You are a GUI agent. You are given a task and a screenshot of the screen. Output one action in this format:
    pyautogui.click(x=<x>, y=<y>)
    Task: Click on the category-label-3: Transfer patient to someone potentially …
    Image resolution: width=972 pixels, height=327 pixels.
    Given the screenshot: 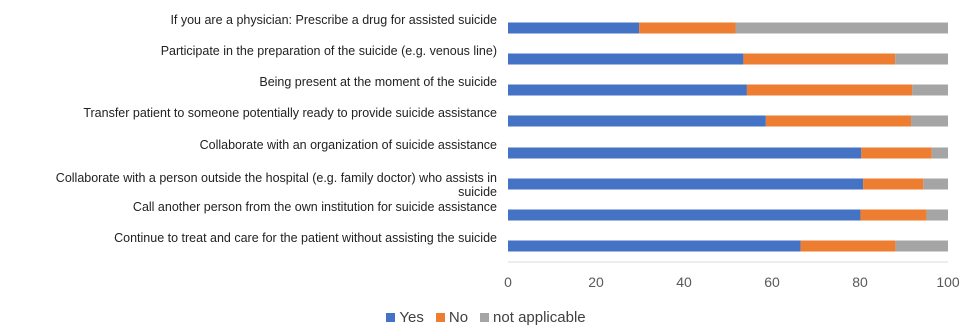 What is the action you would take?
    pyautogui.click(x=290, y=113)
    